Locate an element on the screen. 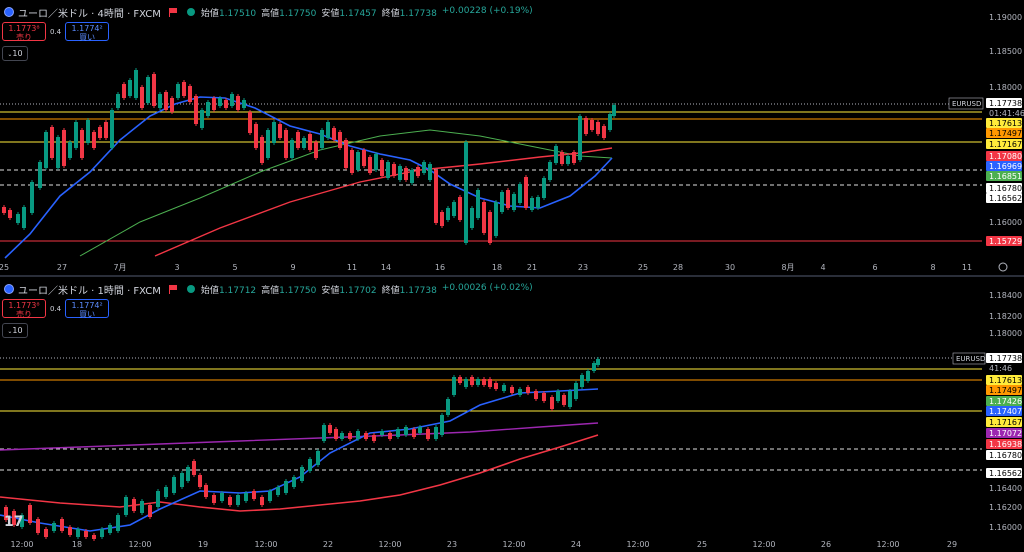 This screenshot has height=552, width=1024. price-tag-label: 1.17613 is located at coordinates (1005, 380).